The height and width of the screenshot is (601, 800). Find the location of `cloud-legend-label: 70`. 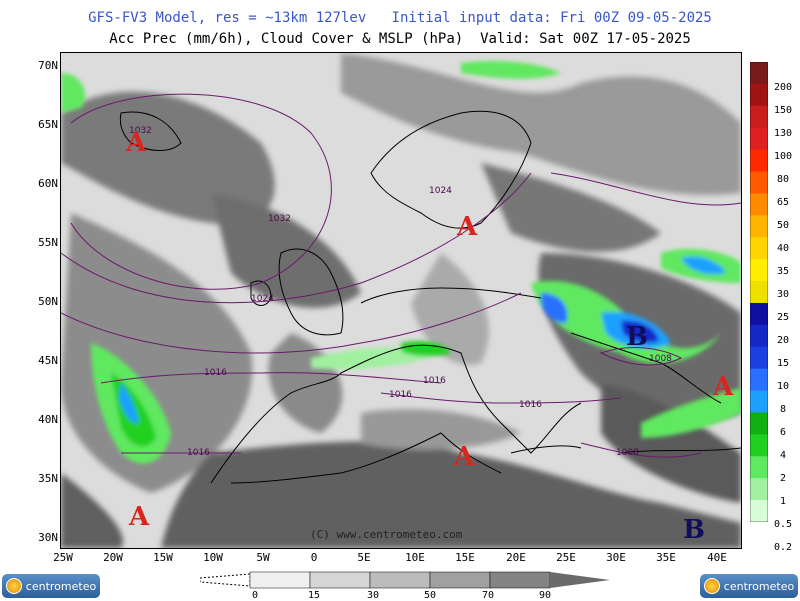

cloud-legend-label: 70 is located at coordinates (488, 595).